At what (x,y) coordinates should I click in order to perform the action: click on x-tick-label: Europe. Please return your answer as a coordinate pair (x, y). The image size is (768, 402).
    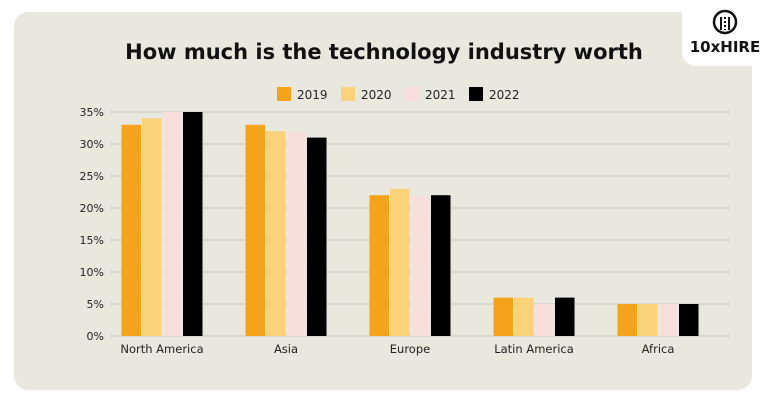
    Looking at the image, I should click on (410, 349).